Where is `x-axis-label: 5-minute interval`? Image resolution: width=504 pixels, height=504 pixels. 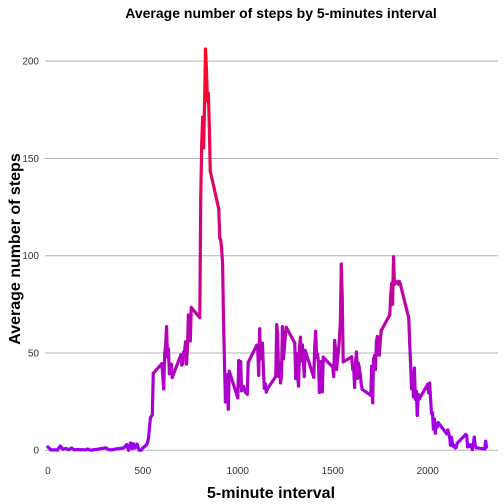 x-axis-label: 5-minute interval is located at coordinates (271, 493).